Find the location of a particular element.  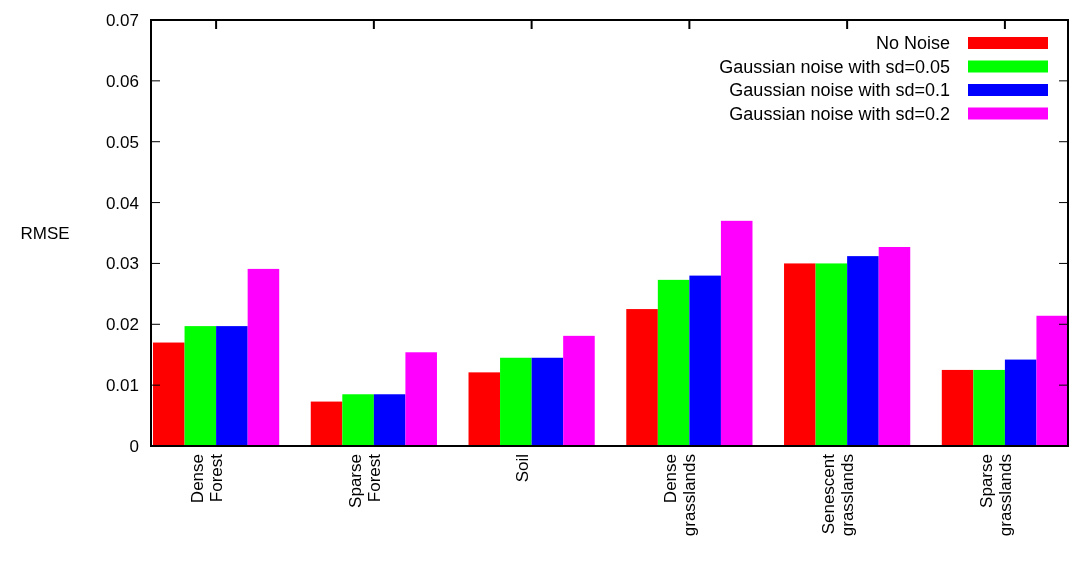

y-tick-label: 0.04 is located at coordinates (122, 203).